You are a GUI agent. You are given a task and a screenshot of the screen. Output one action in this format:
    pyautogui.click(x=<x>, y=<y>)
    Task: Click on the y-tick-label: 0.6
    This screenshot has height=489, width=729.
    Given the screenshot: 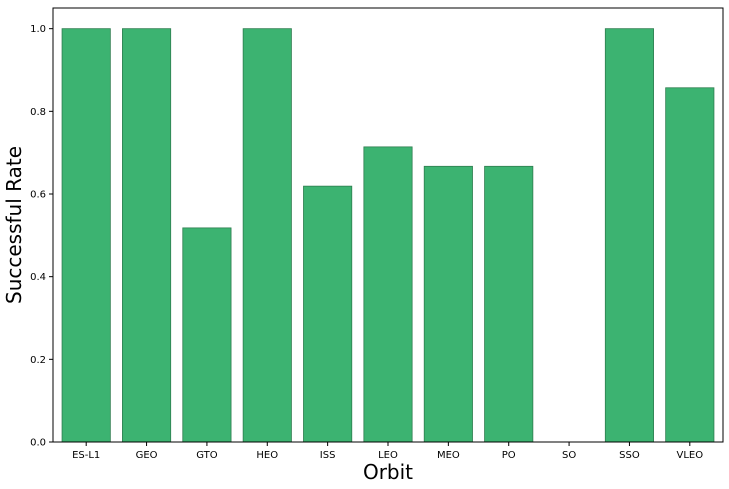 What is the action you would take?
    pyautogui.click(x=38, y=195)
    